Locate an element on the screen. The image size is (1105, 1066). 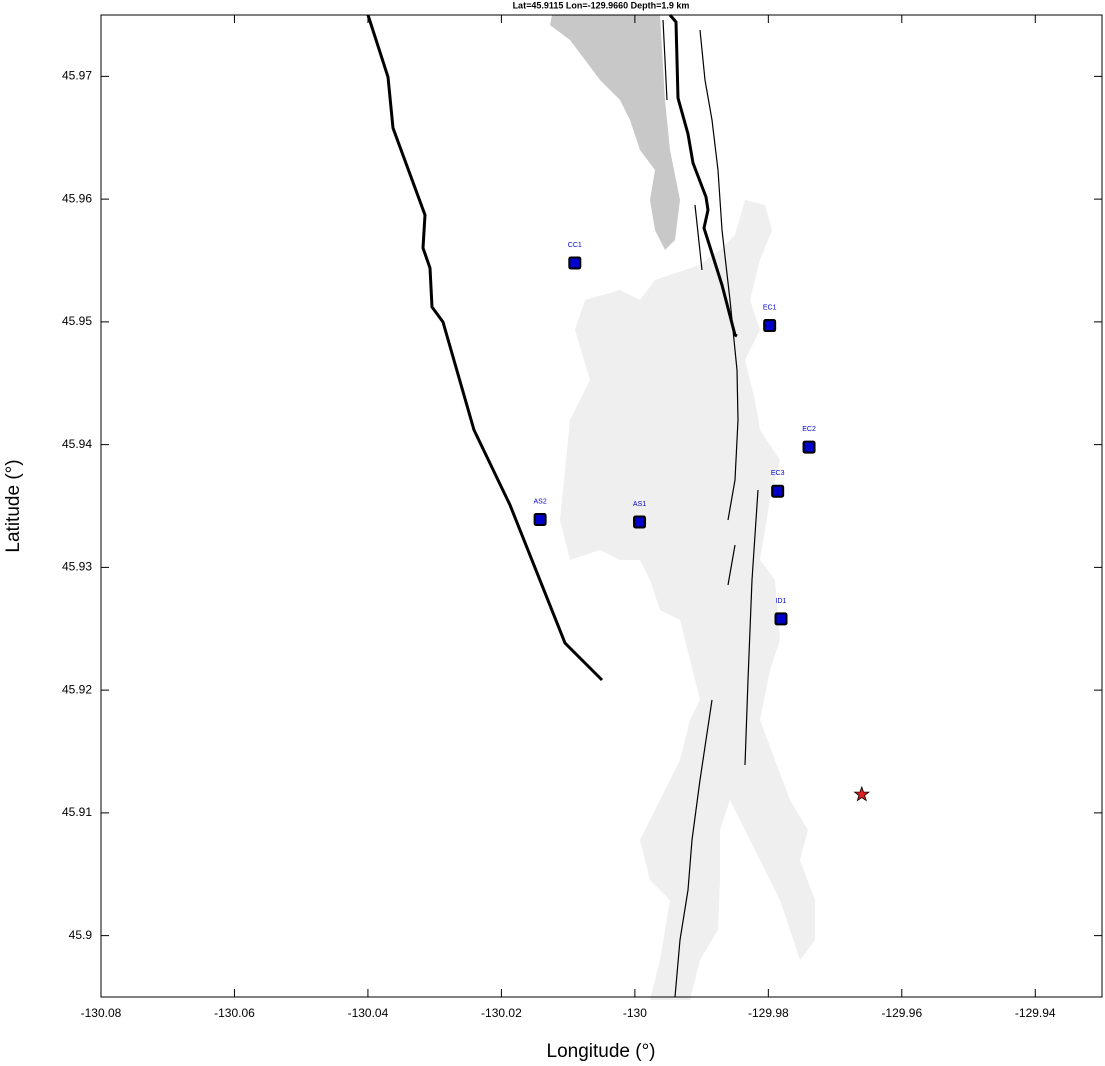
y-tick-label: 45.9 is located at coordinates (81, 935).